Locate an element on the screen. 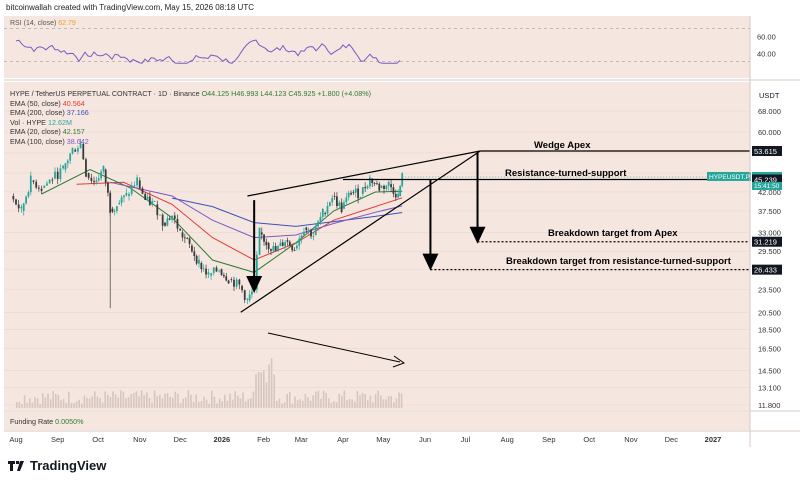  time-tick-label: Aug is located at coordinates (15, 439).